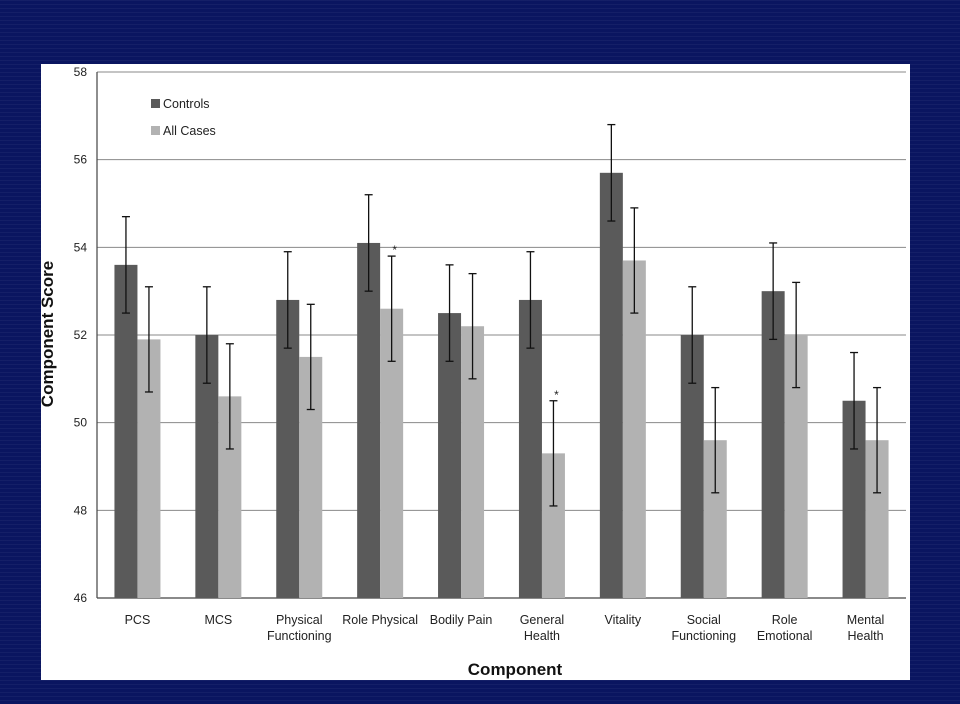 This screenshot has height=704, width=960. What do you see at coordinates (81, 510) in the screenshot?
I see `y-tick-label: 48` at bounding box center [81, 510].